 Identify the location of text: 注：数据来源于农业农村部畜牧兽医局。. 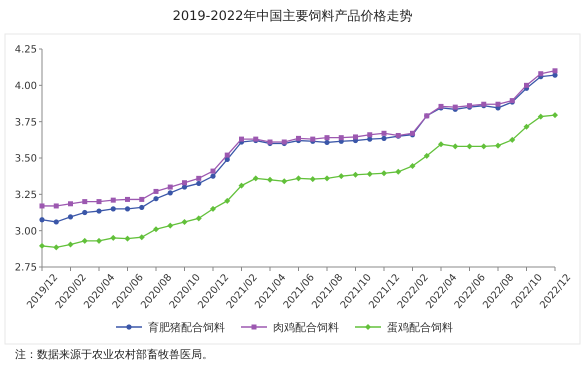
(114, 354).